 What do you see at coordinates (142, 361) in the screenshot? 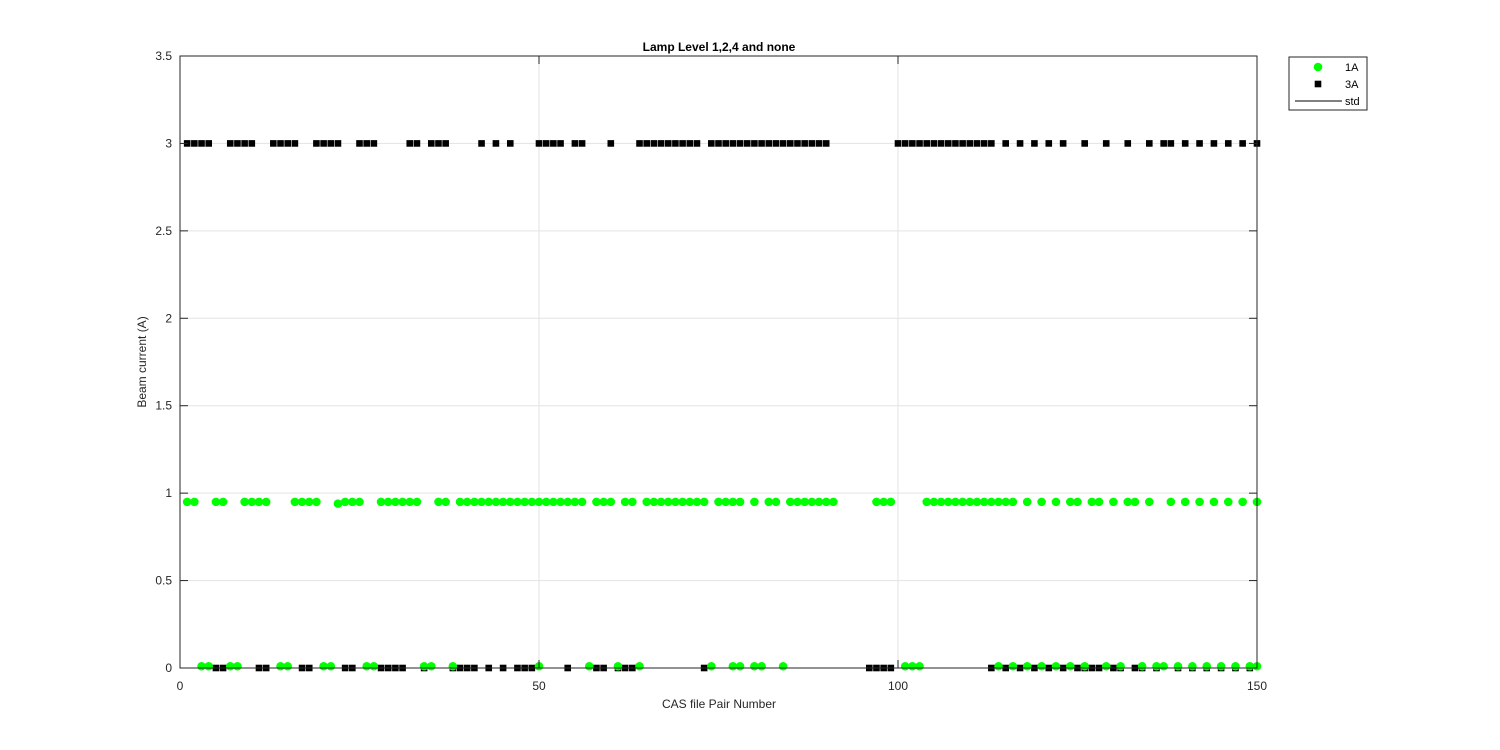
I see `y-axis-label: Beam current (A)` at bounding box center [142, 361].